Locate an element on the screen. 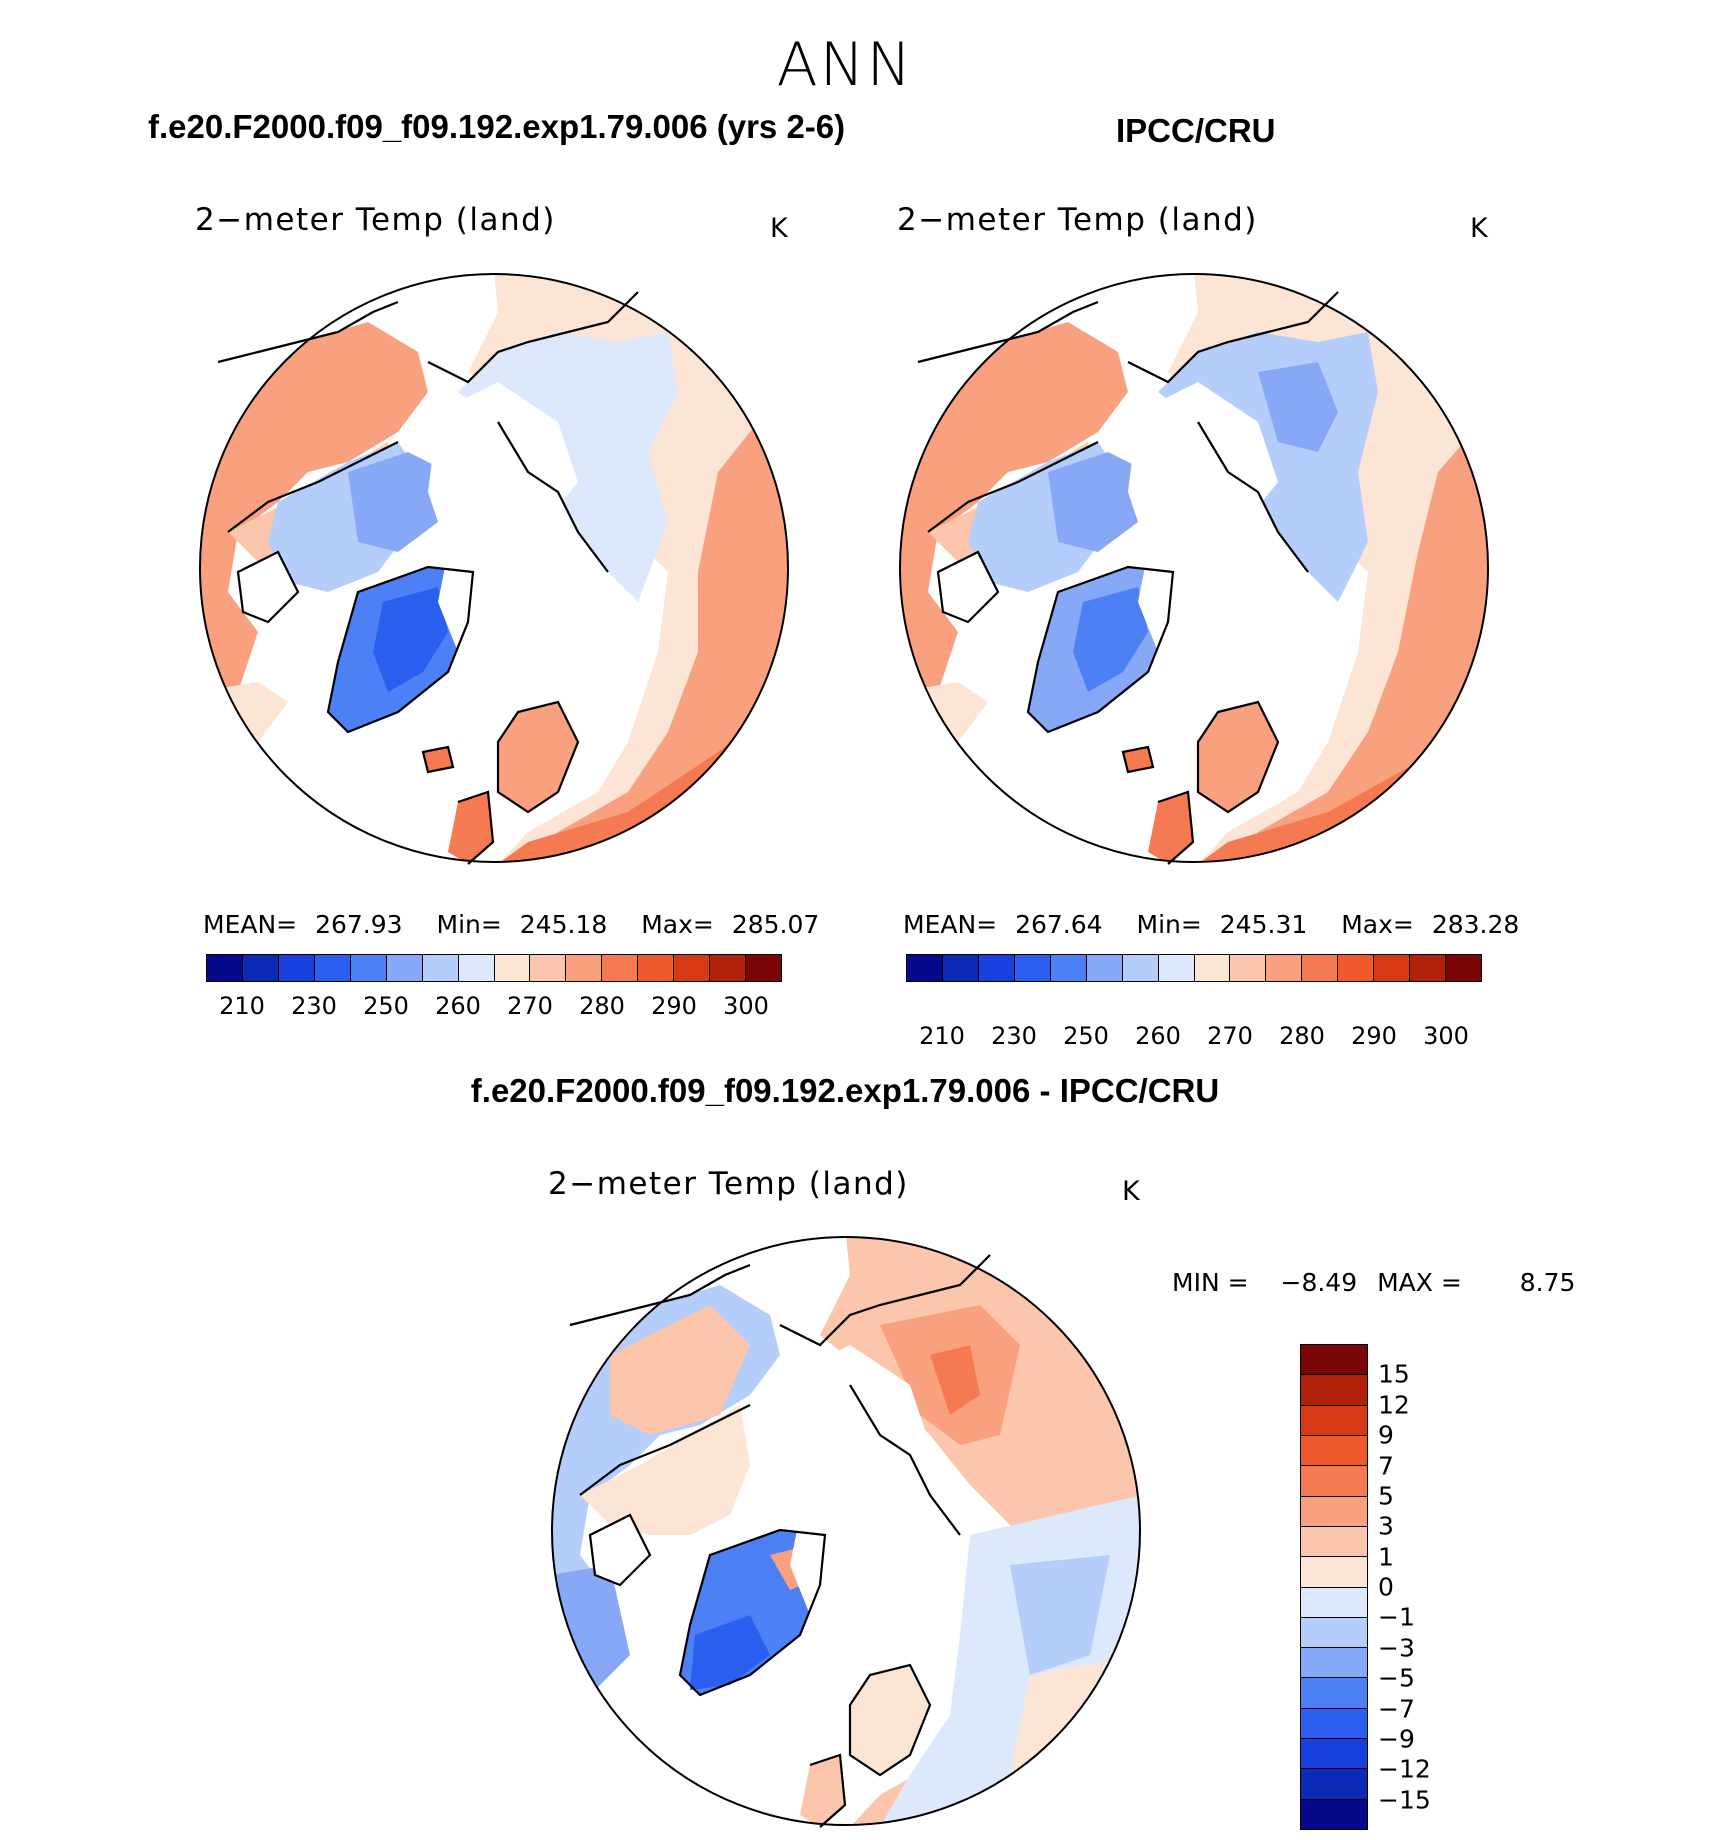 The height and width of the screenshot is (1840, 1710). diff-min-value: −8.49 is located at coordinates (1319, 1282).